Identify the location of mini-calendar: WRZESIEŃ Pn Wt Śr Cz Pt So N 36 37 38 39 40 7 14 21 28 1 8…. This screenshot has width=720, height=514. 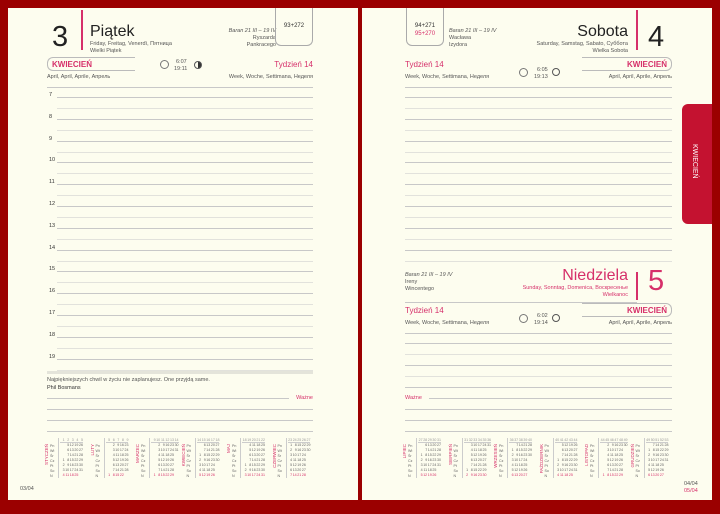
(515, 458).